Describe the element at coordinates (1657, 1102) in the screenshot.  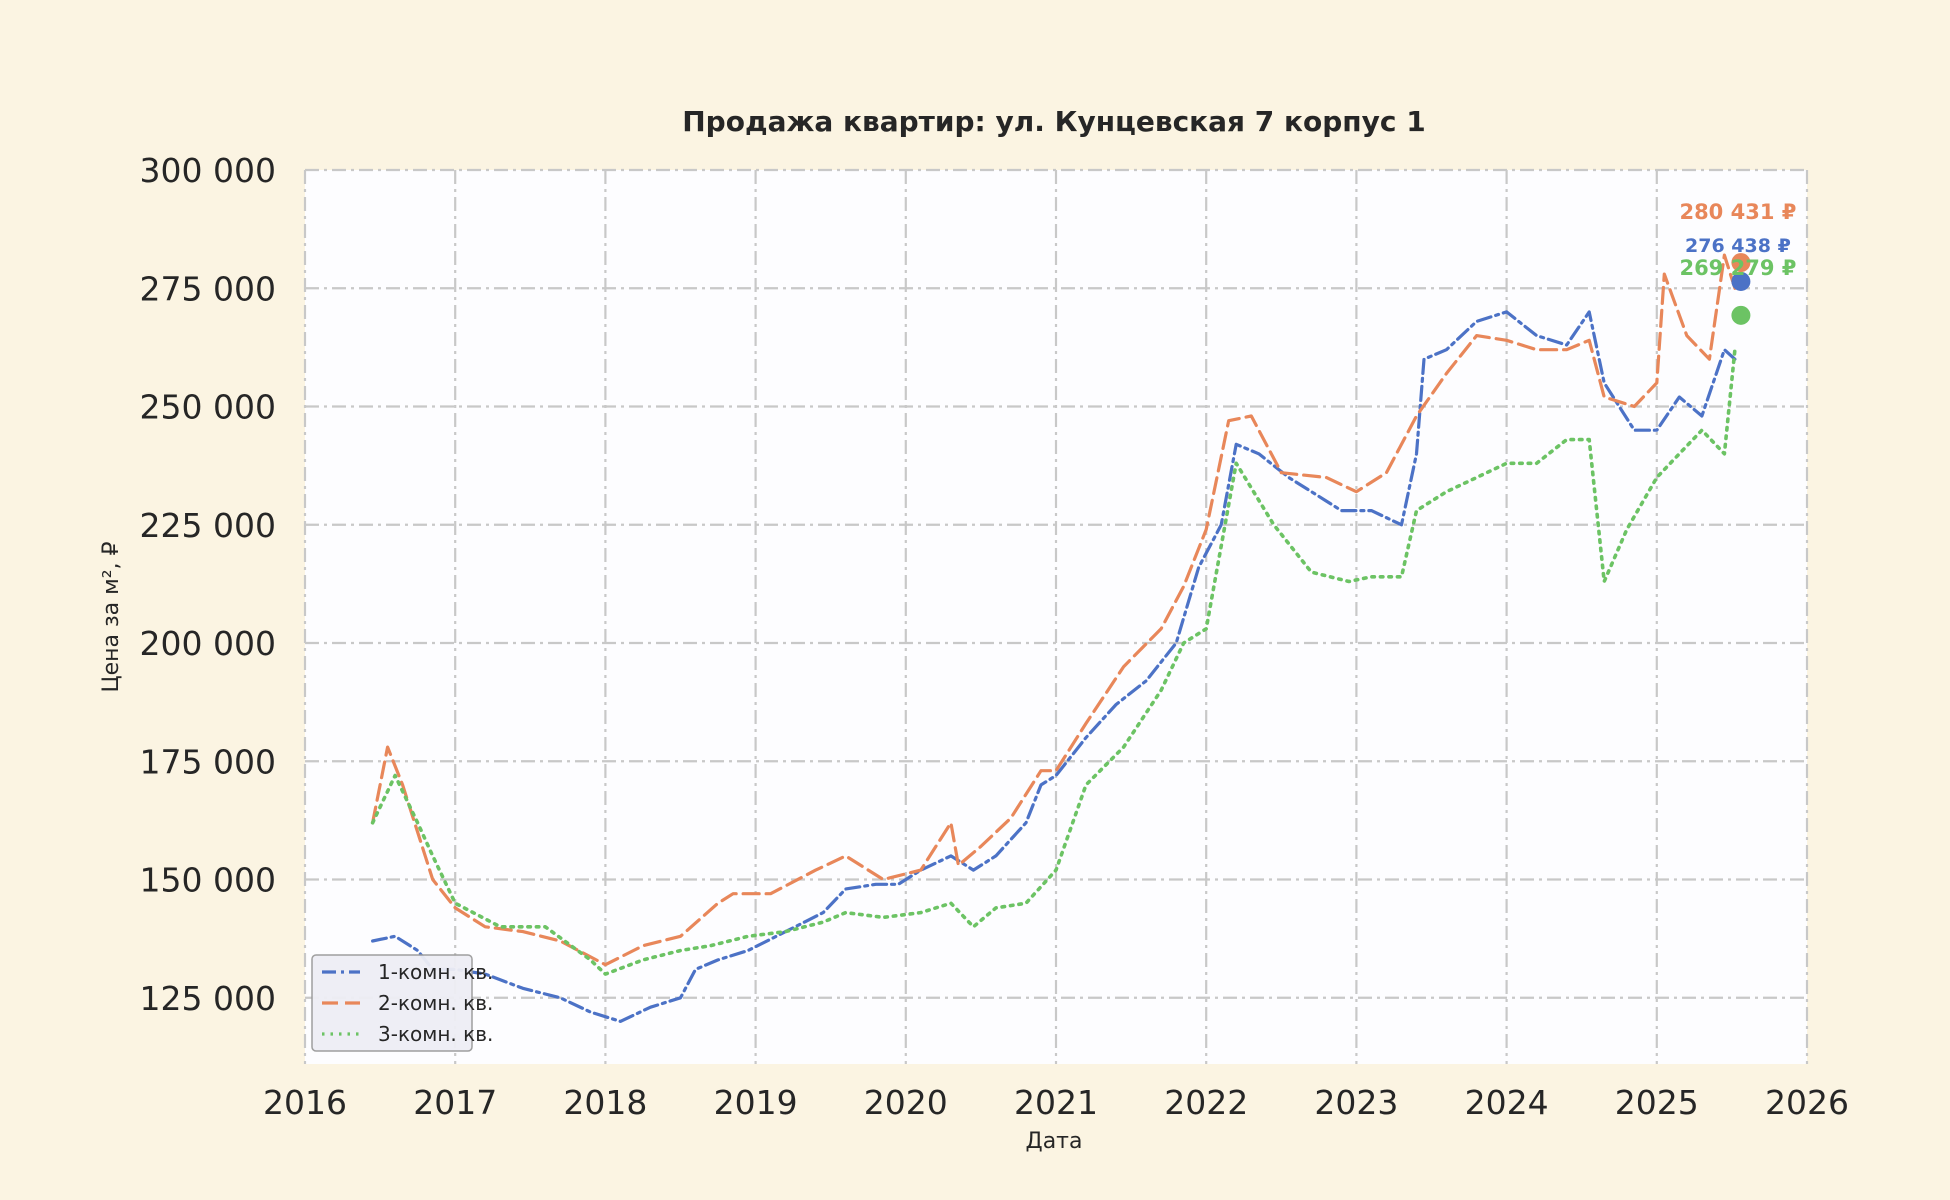
I see `x-tick-label: 2025` at that location.